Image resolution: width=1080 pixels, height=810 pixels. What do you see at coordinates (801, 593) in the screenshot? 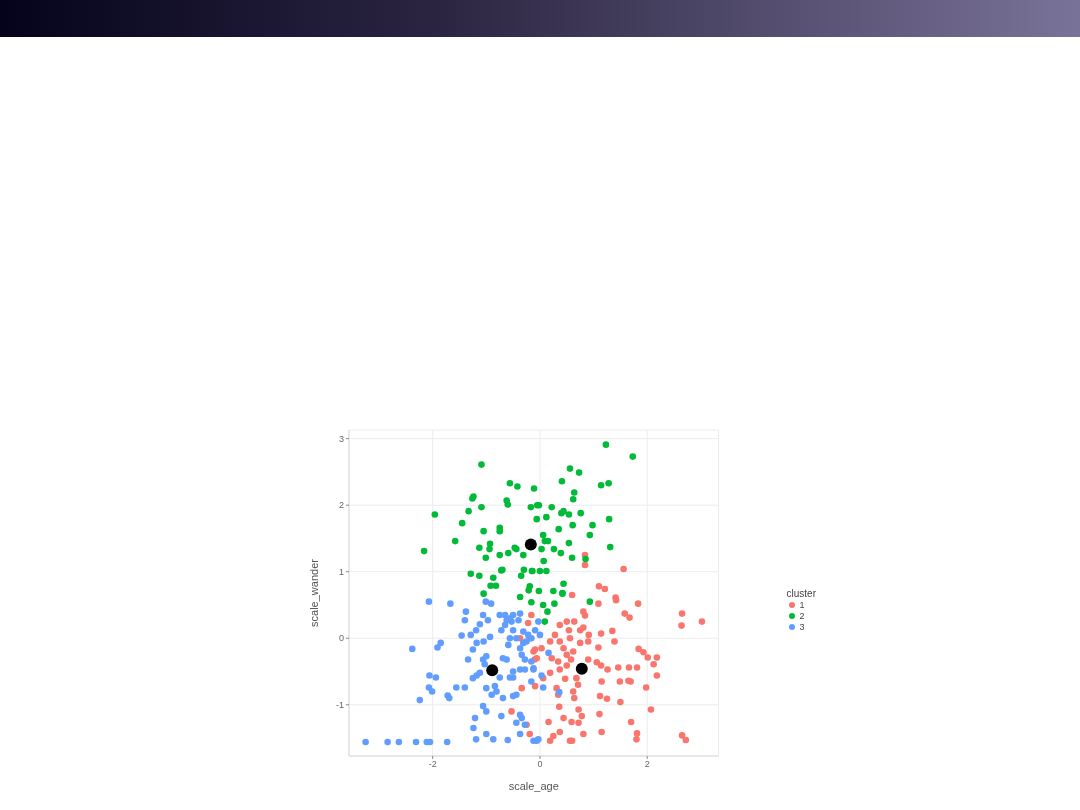
I see `legend-title: cluster` at bounding box center [801, 593].